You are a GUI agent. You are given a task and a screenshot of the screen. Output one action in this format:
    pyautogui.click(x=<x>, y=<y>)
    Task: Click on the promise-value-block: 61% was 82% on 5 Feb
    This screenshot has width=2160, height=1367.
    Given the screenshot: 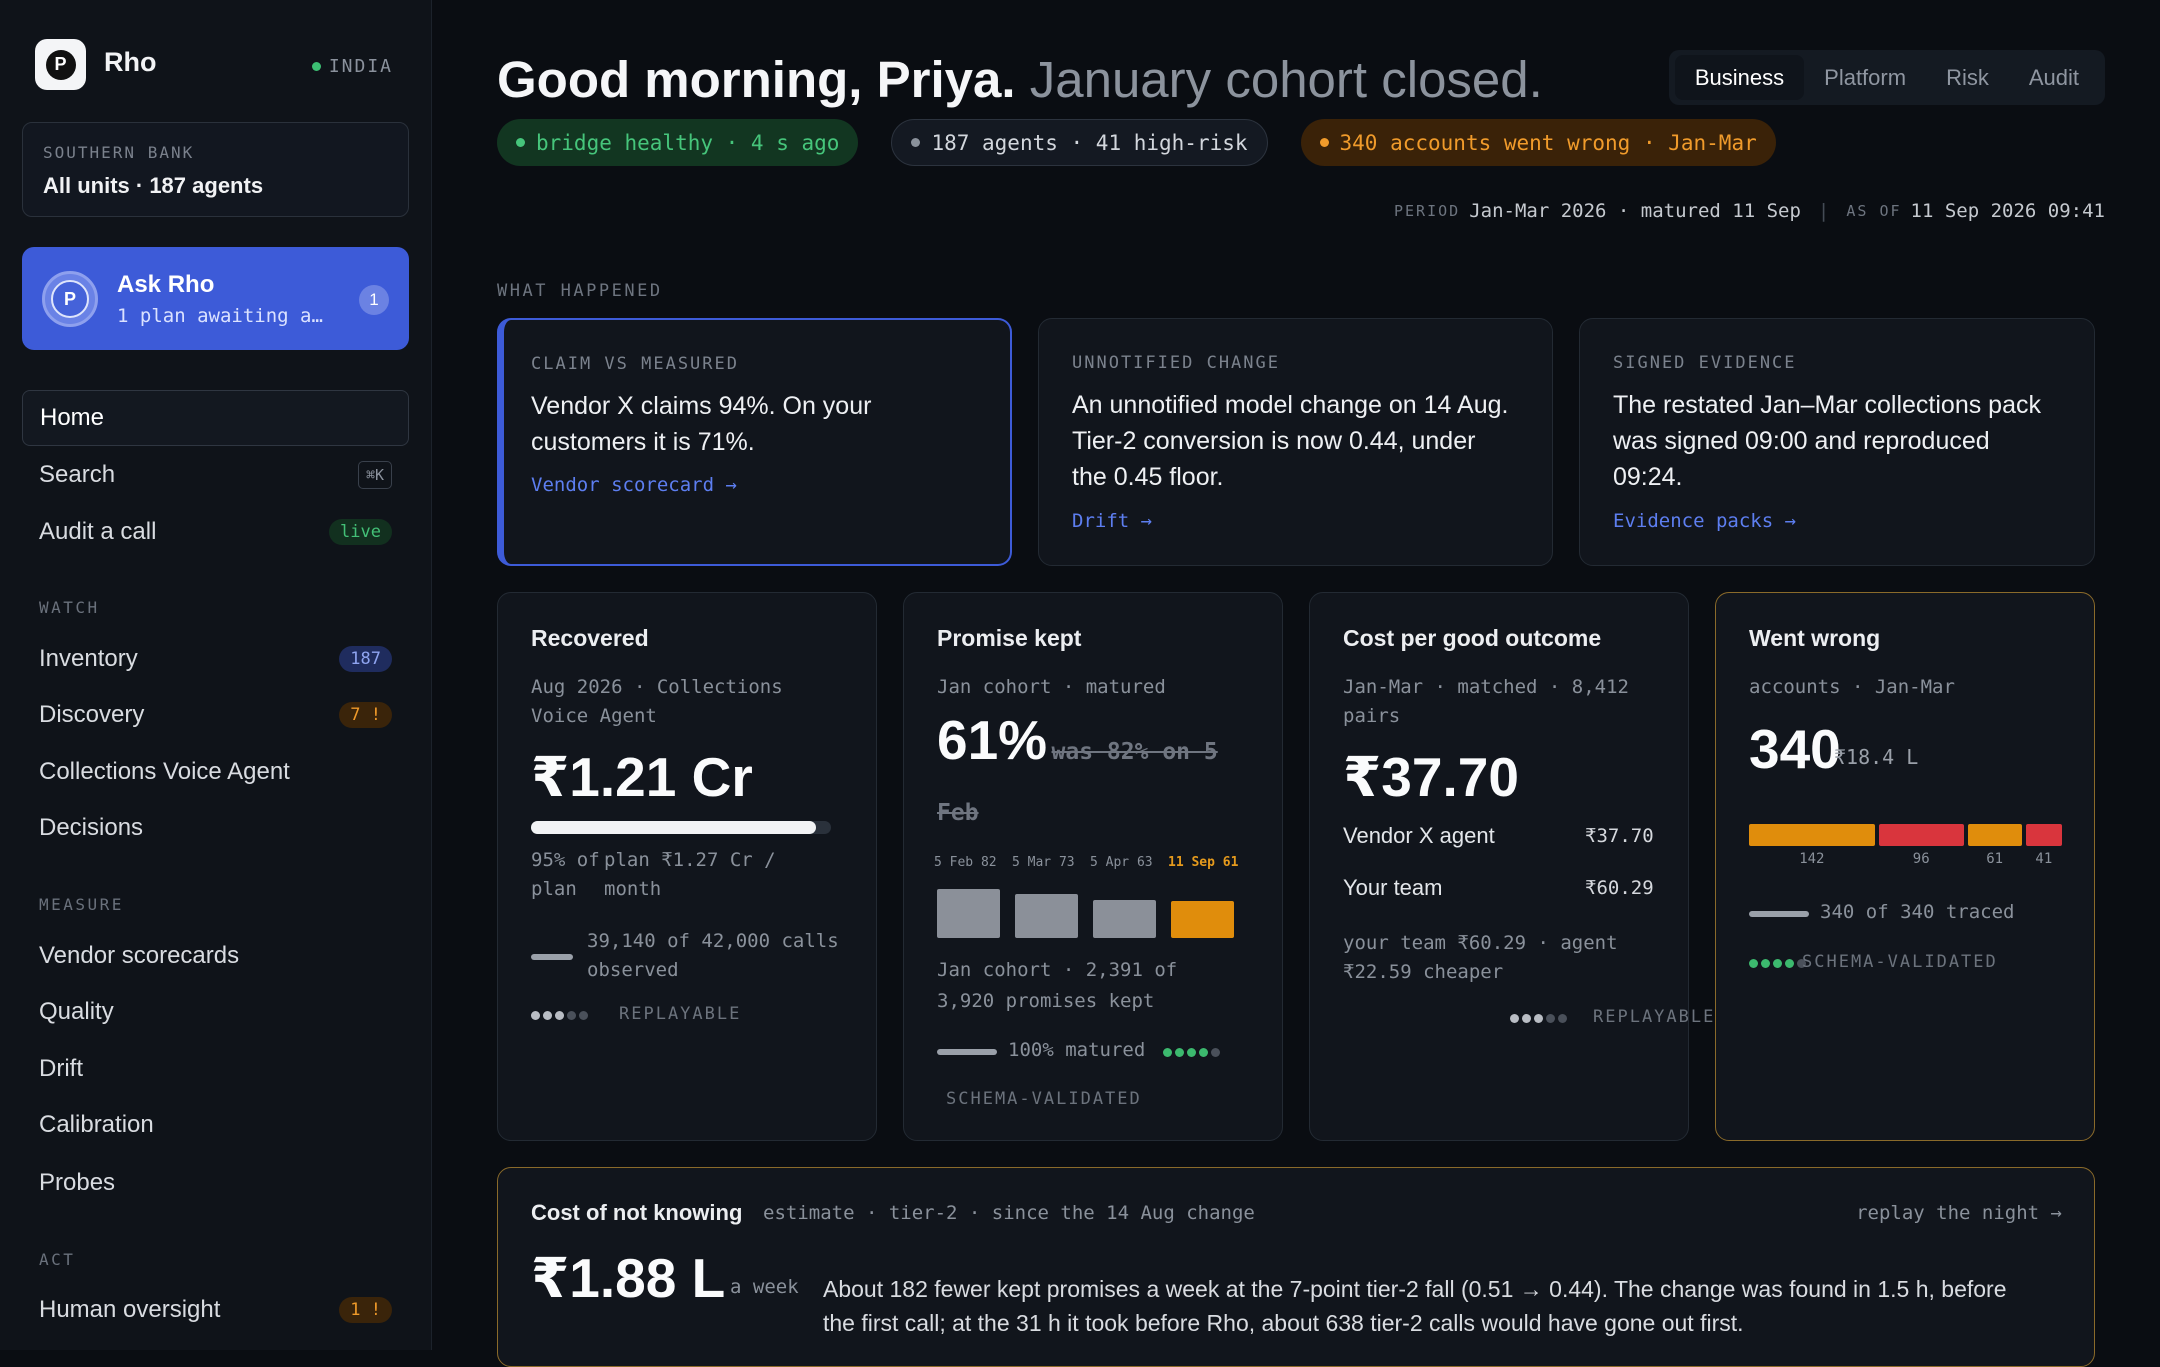 What is the action you would take?
    pyautogui.click(x=1097, y=778)
    